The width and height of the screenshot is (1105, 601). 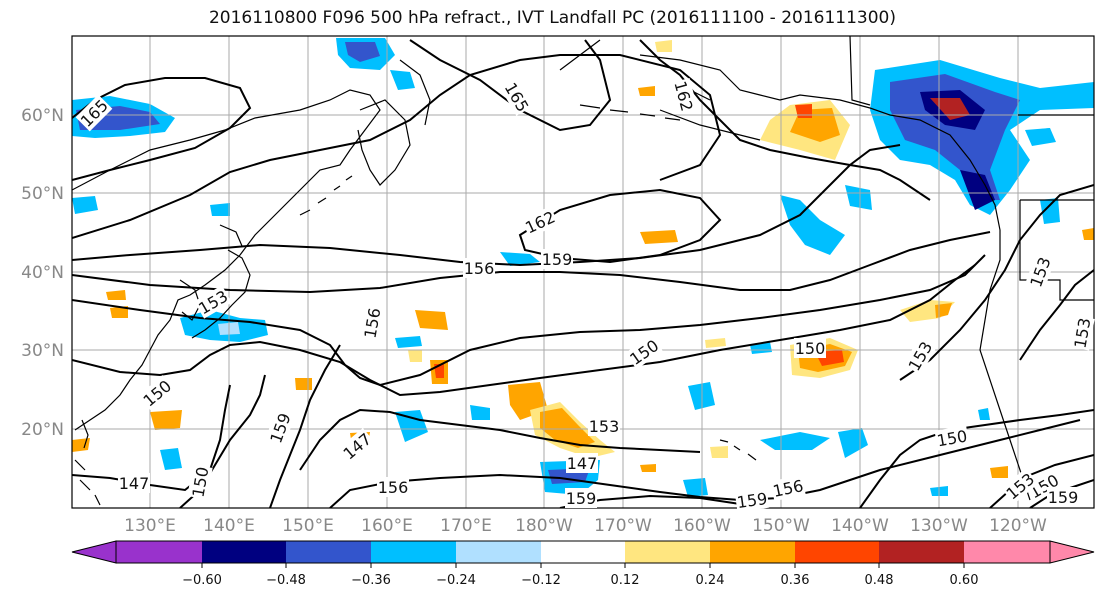 I want to click on contour-label: 153, so click(x=604, y=426).